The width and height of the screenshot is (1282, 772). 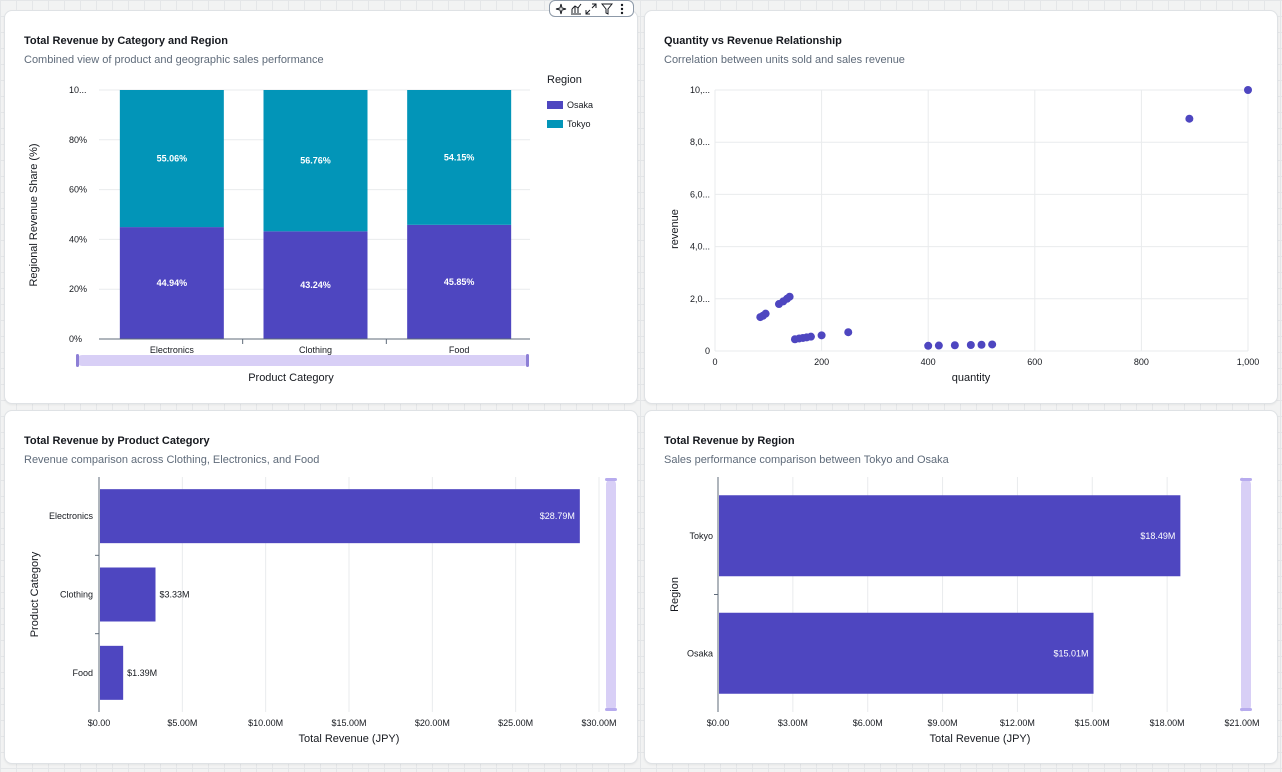 I want to click on x-tick-label: $6.00M, so click(x=868, y=723).